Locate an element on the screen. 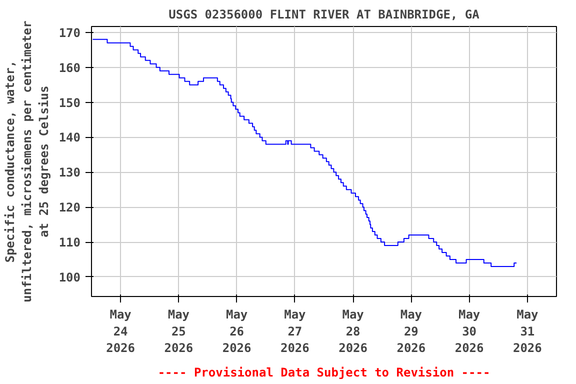 The image size is (576, 384). x-tick-label: May 27 2026 is located at coordinates (295, 332).